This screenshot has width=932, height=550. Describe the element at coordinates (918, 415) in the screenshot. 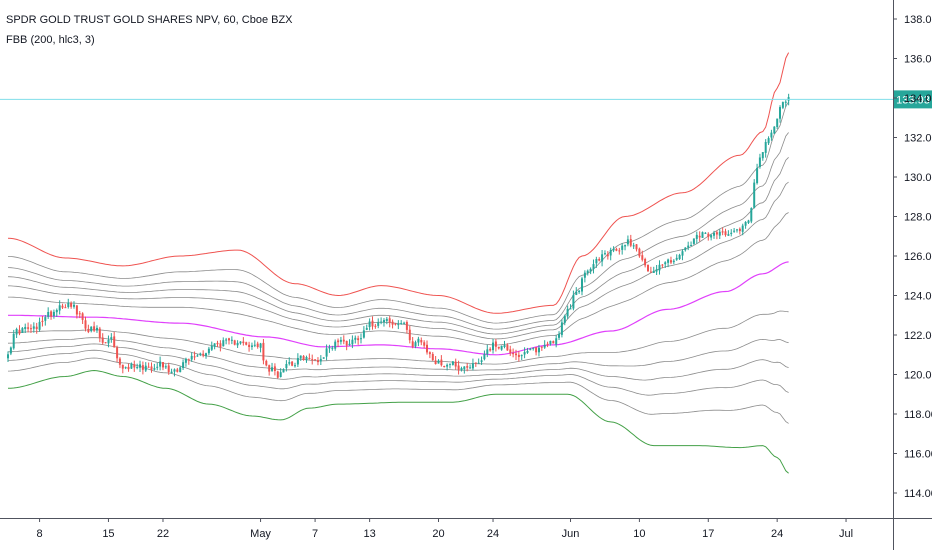

I see `price-tick-label: 118.00` at that location.